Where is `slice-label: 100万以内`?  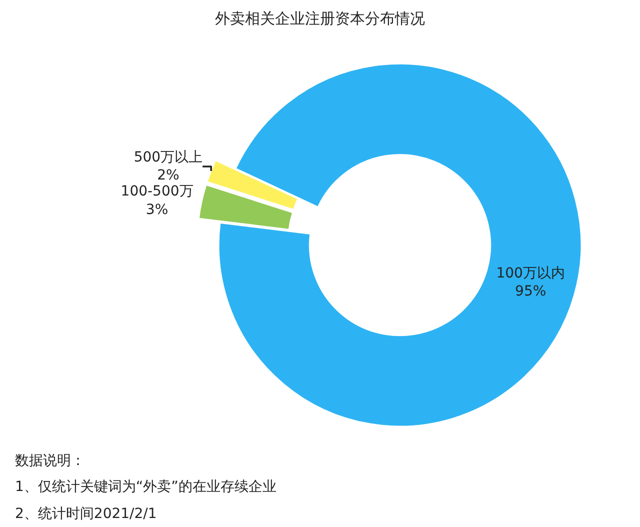 slice-label: 100万以内 is located at coordinates (530, 273).